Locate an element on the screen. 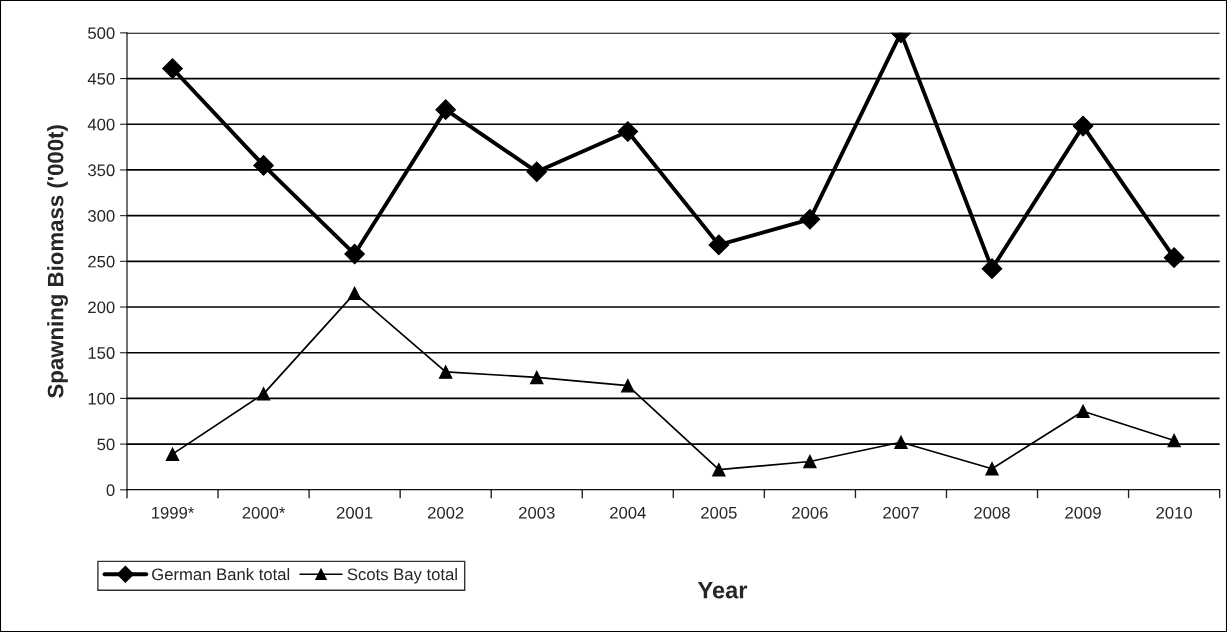 This screenshot has width=1227, height=632. x-tick-label: 2010 is located at coordinates (1174, 512).